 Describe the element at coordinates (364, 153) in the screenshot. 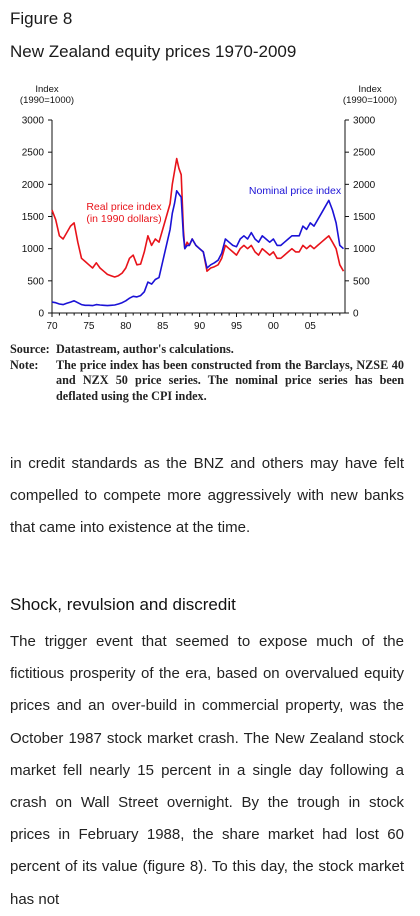

I see `y-tick-label-right: 2500` at that location.